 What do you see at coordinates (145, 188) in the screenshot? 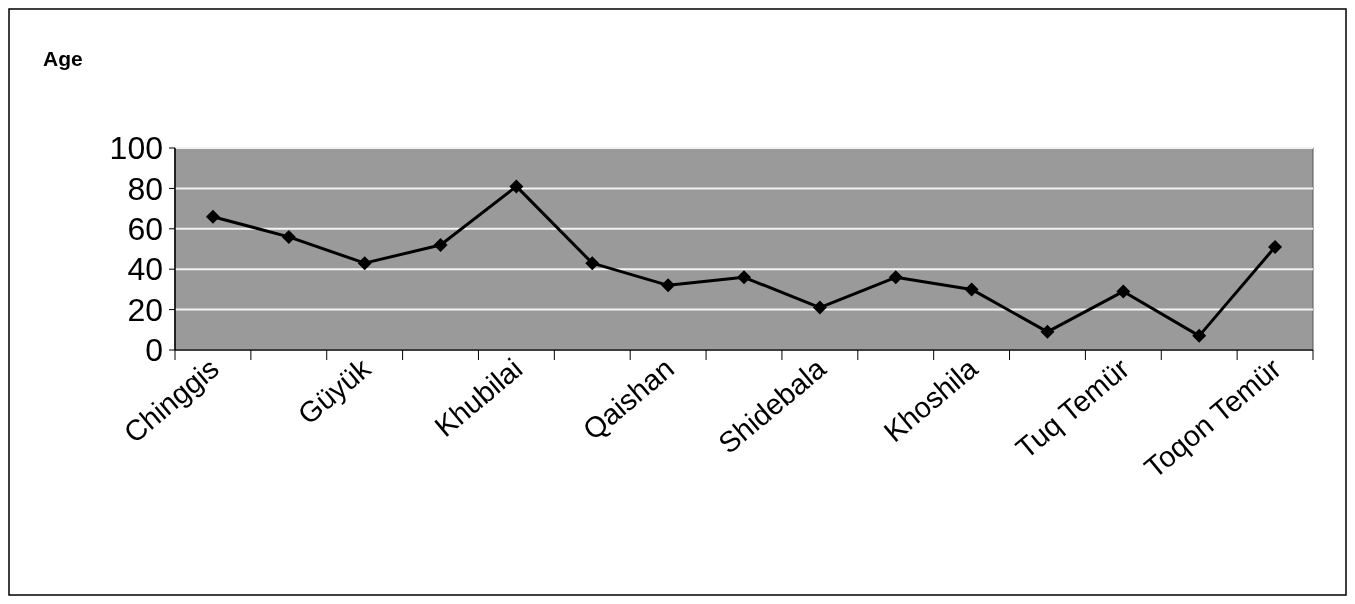
I see `y-tick-label: 80` at bounding box center [145, 188].